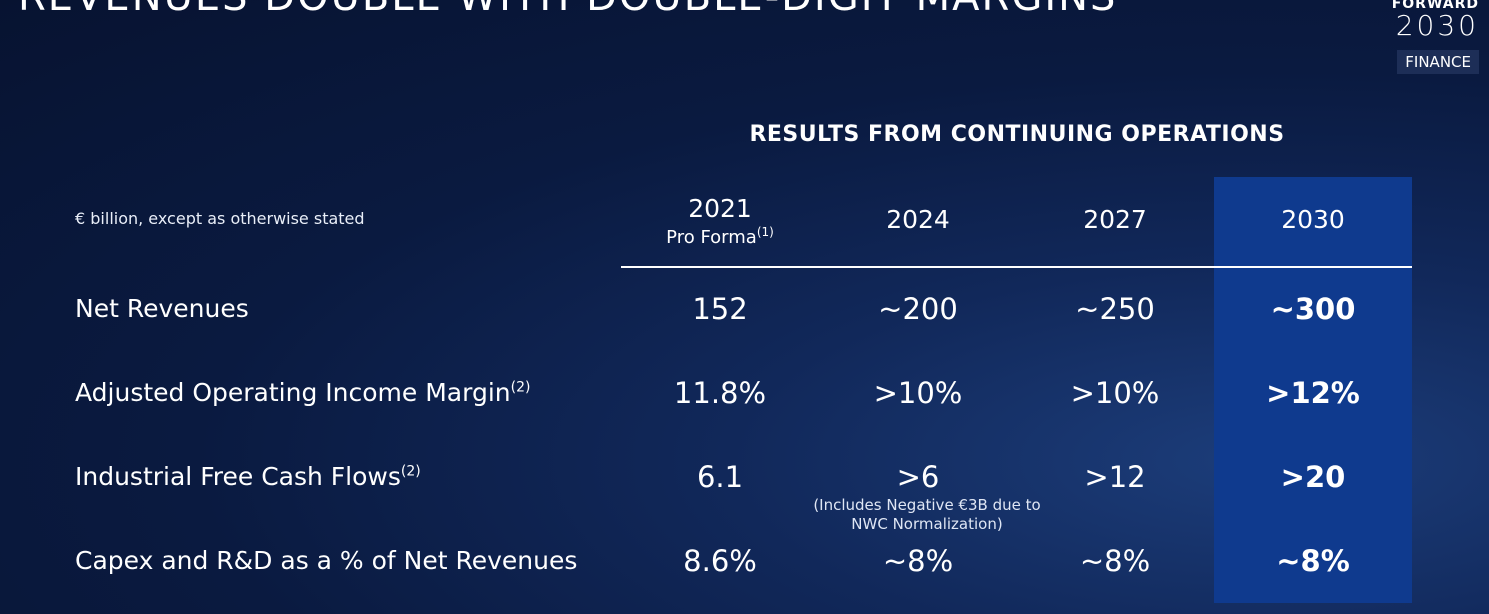  What do you see at coordinates (220, 218) in the screenshot?
I see `unit-note: € billion, except as otherwise stated` at bounding box center [220, 218].